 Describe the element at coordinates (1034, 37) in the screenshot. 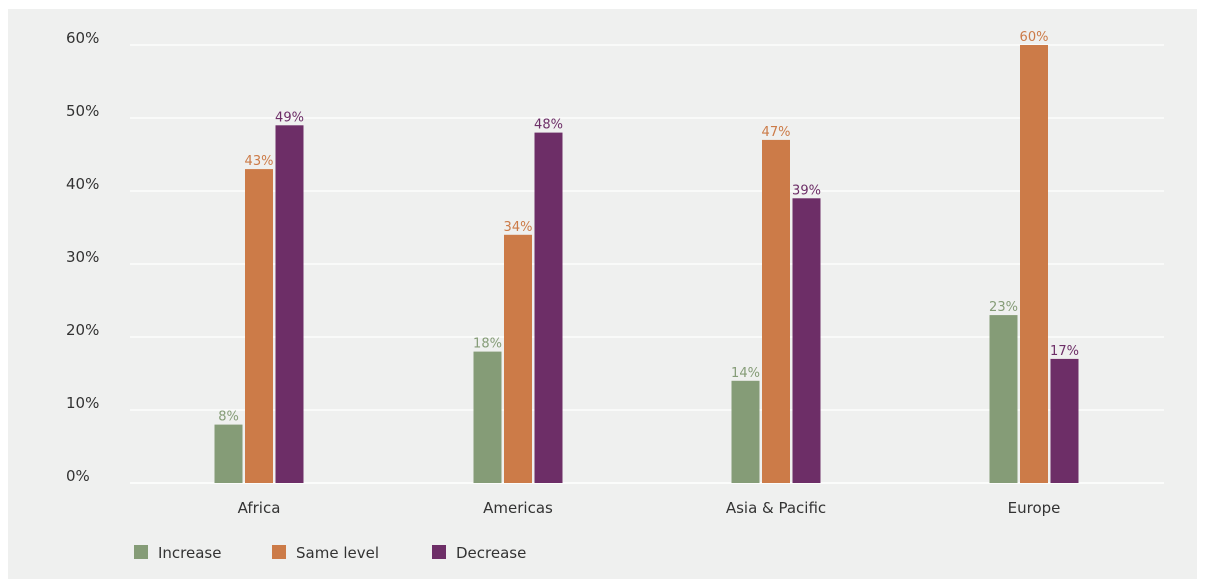

I see `data-label: 60%` at that location.